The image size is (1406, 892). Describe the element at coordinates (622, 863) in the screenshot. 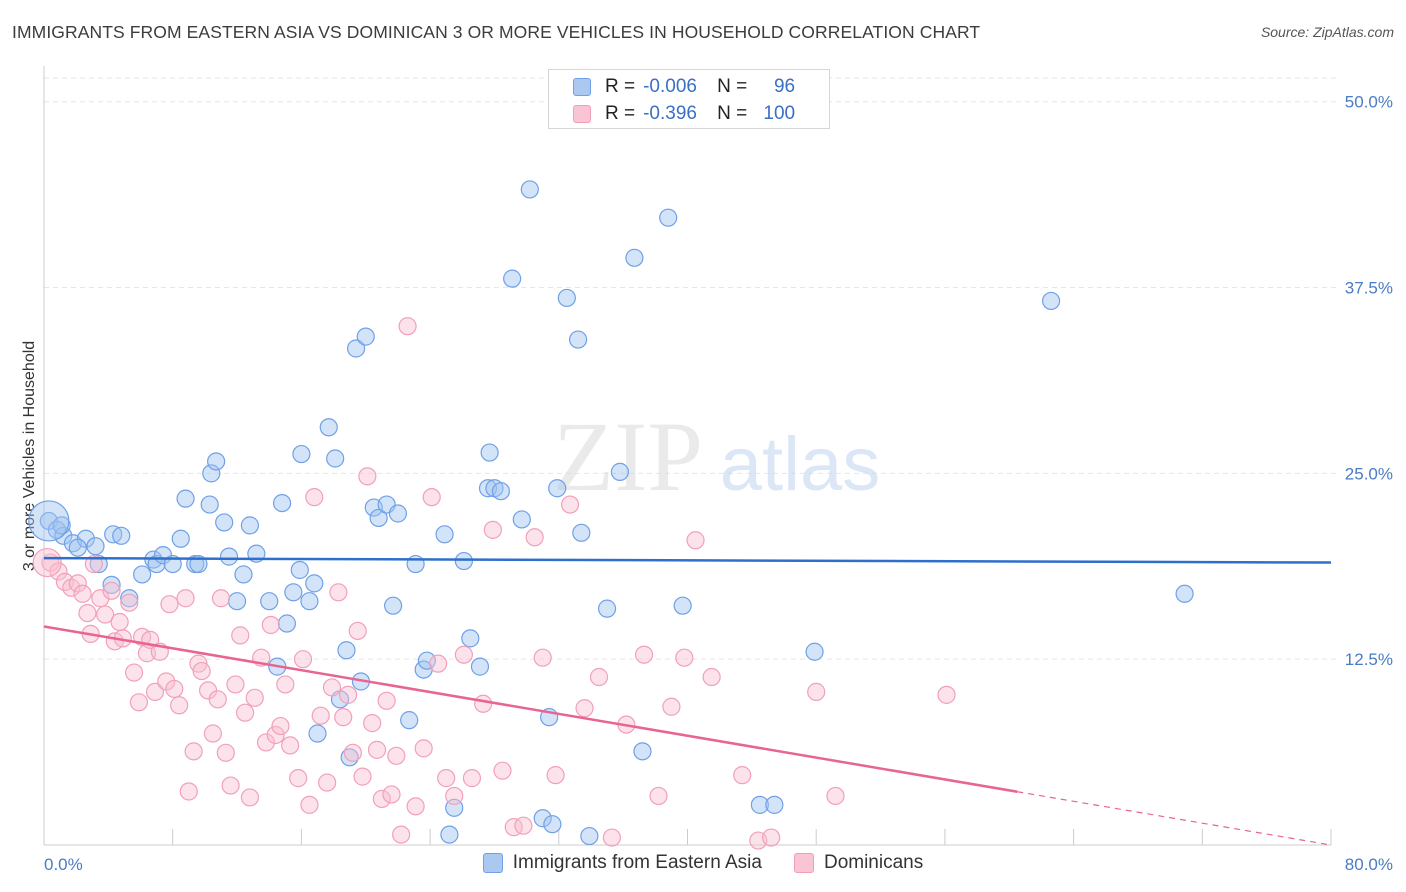

I see `legend-item-eastern-asia: Immigrants from Eastern Asia` at that location.